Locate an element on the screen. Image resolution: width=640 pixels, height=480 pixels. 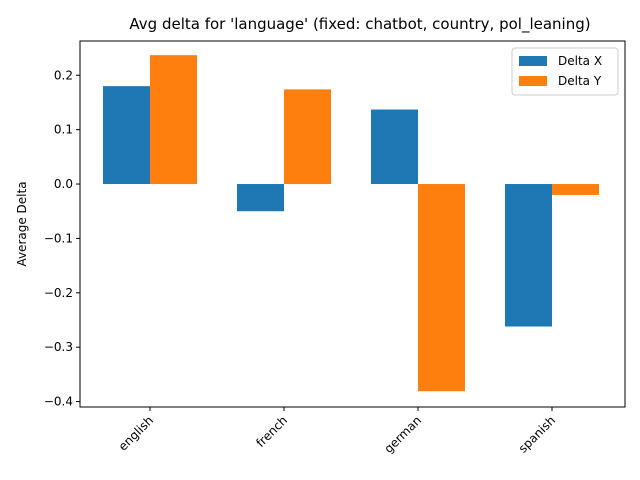
bar-delta-x-spanish is located at coordinates (528, 255).